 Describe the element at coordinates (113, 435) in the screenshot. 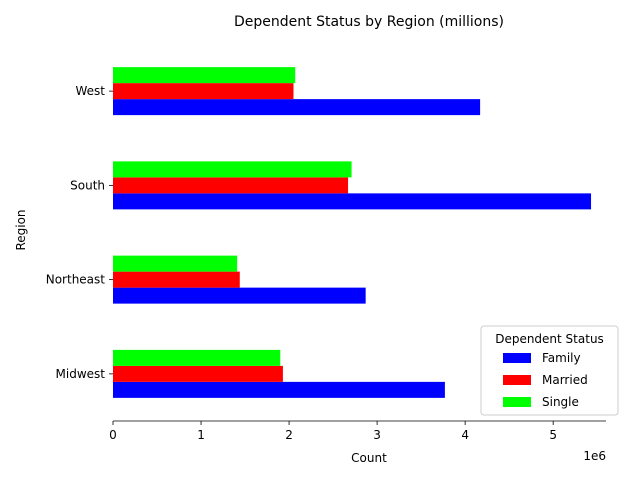

I see `x-tick-label-0: 0` at that location.